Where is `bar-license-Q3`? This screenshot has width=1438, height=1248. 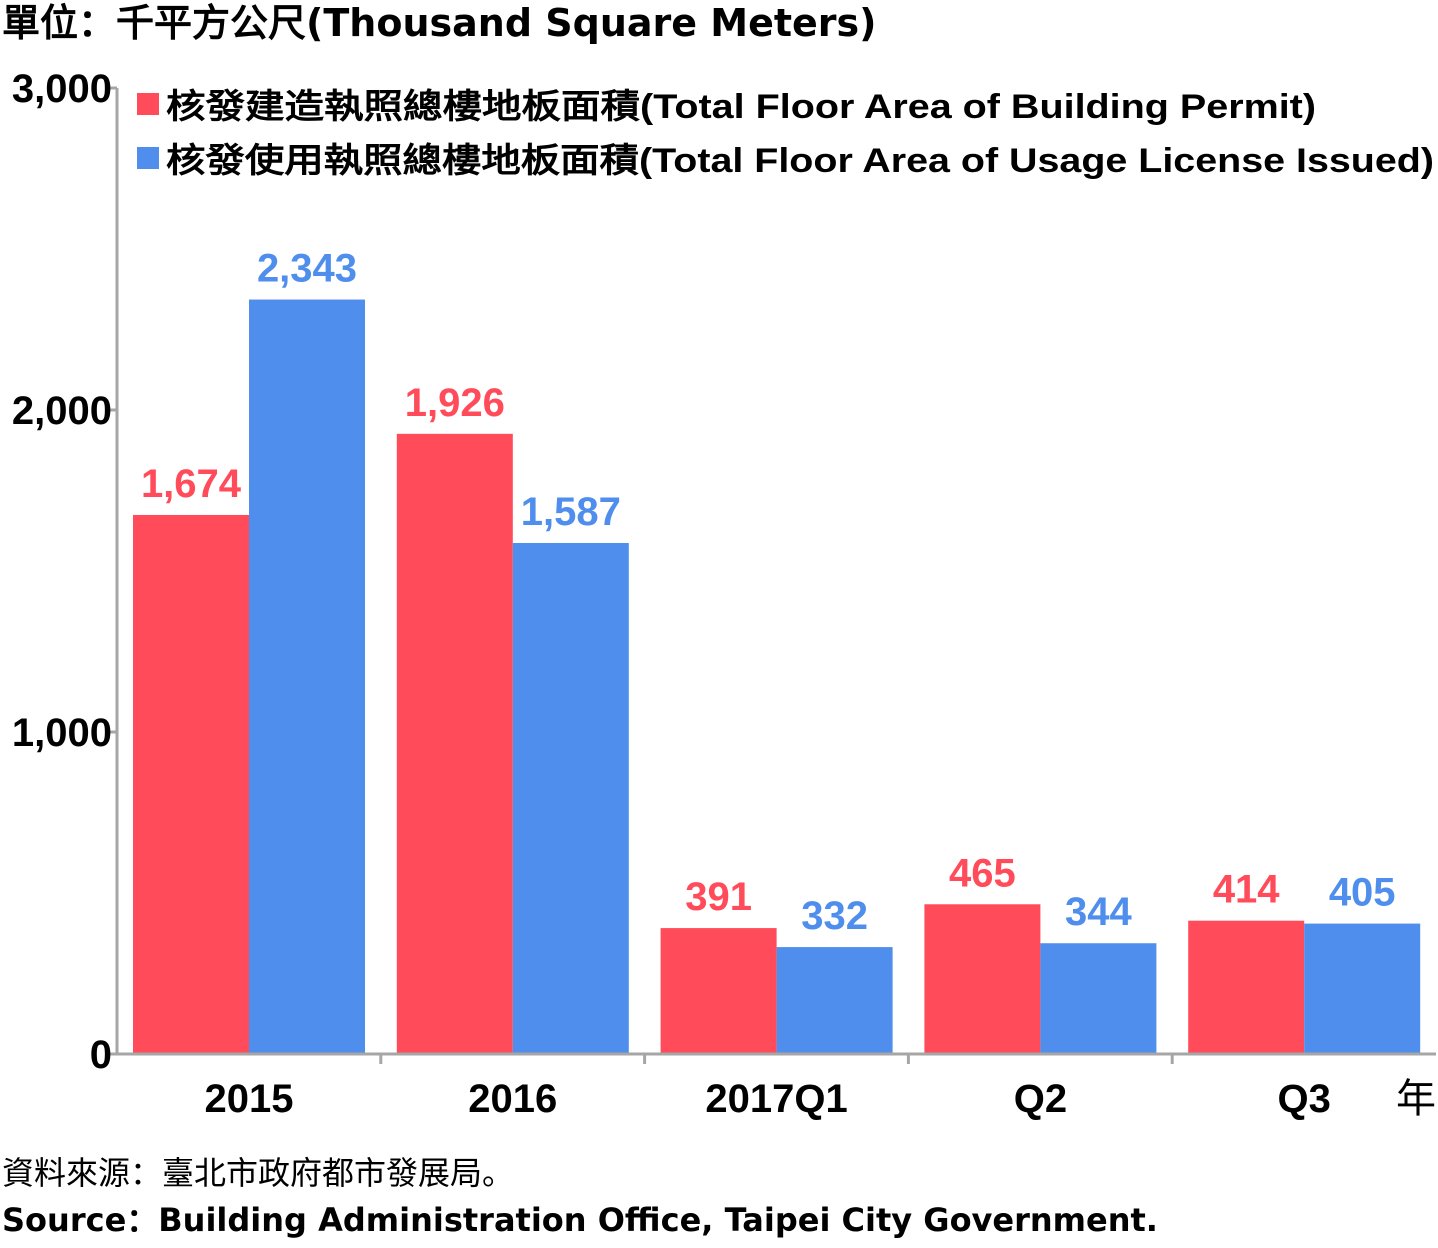
bar-license-Q3 is located at coordinates (1362, 988).